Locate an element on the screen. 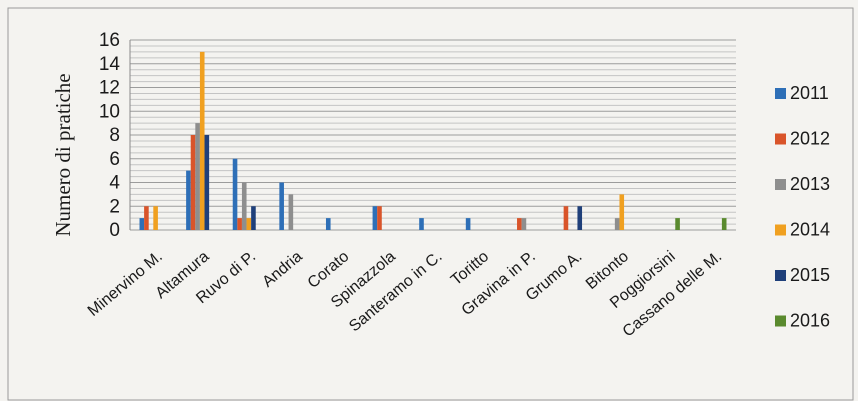  bar-2013-Gravina in P. is located at coordinates (524, 224).